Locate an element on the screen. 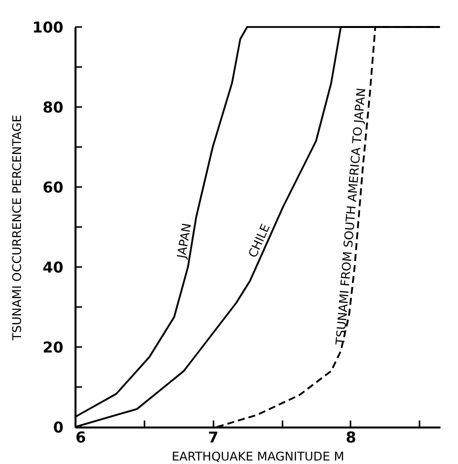 The image size is (458, 464). y-tick-label: 100 is located at coordinates (48, 27).